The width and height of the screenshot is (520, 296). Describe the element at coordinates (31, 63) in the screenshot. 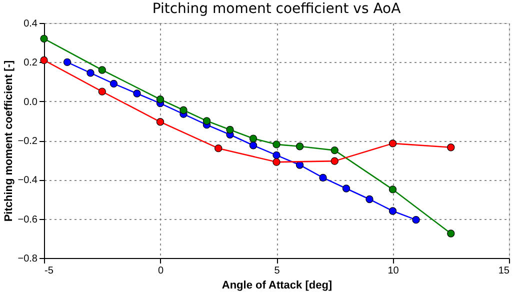

I see `y-tick-label: 0.2` at that location.